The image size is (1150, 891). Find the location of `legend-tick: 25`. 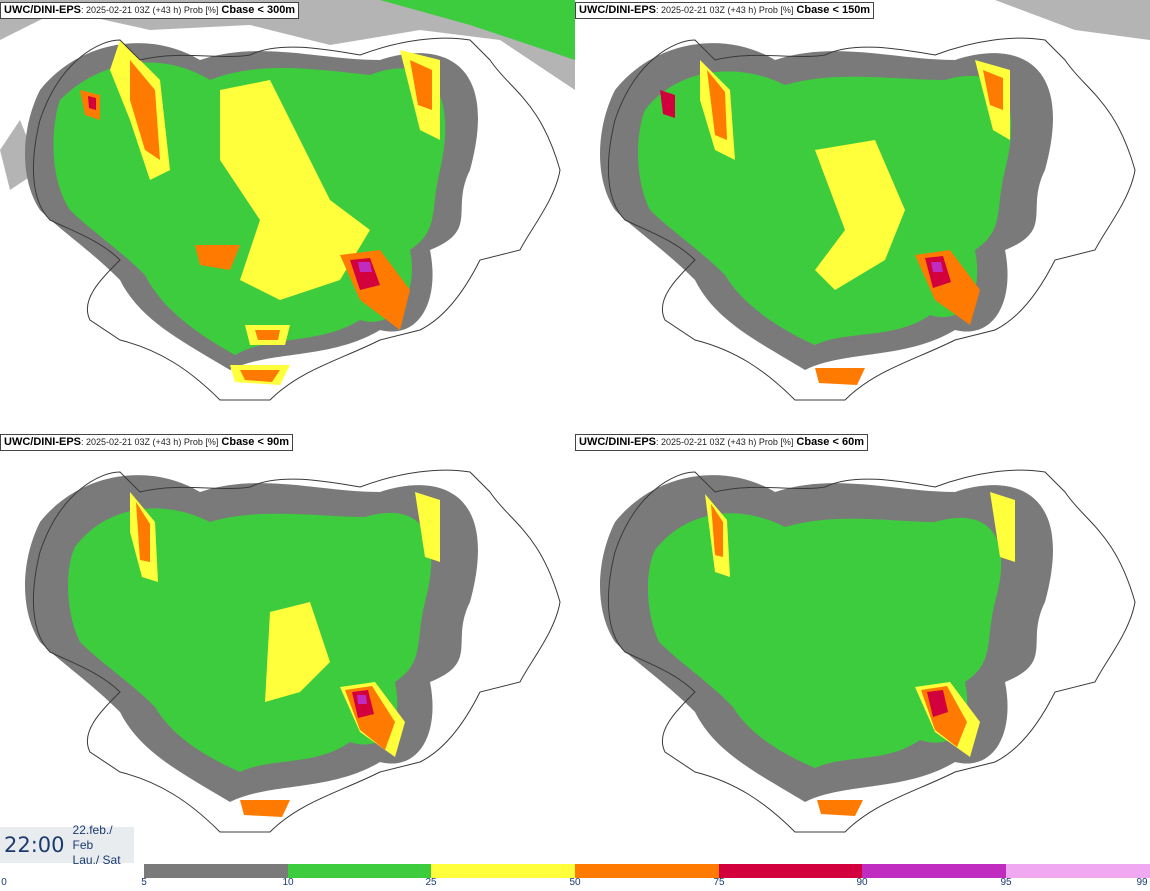

legend-tick: 25 is located at coordinates (431, 882).